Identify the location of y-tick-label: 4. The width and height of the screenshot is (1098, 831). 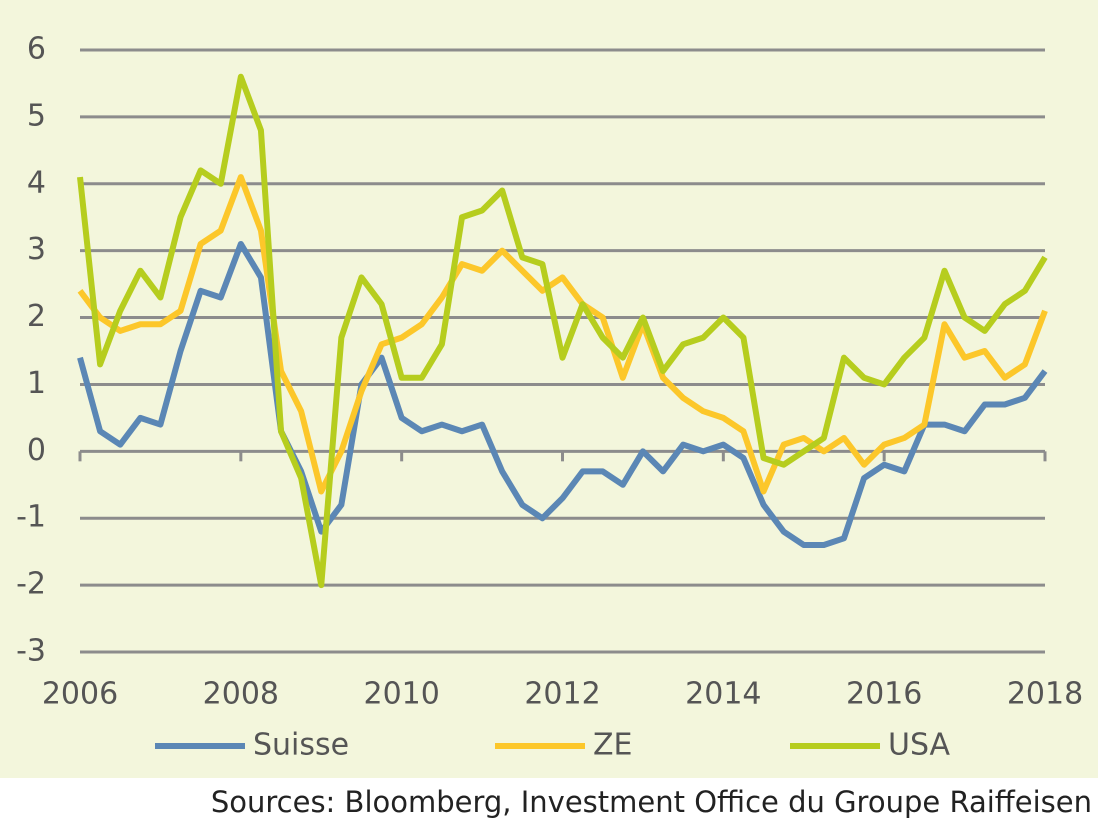
(36, 182).